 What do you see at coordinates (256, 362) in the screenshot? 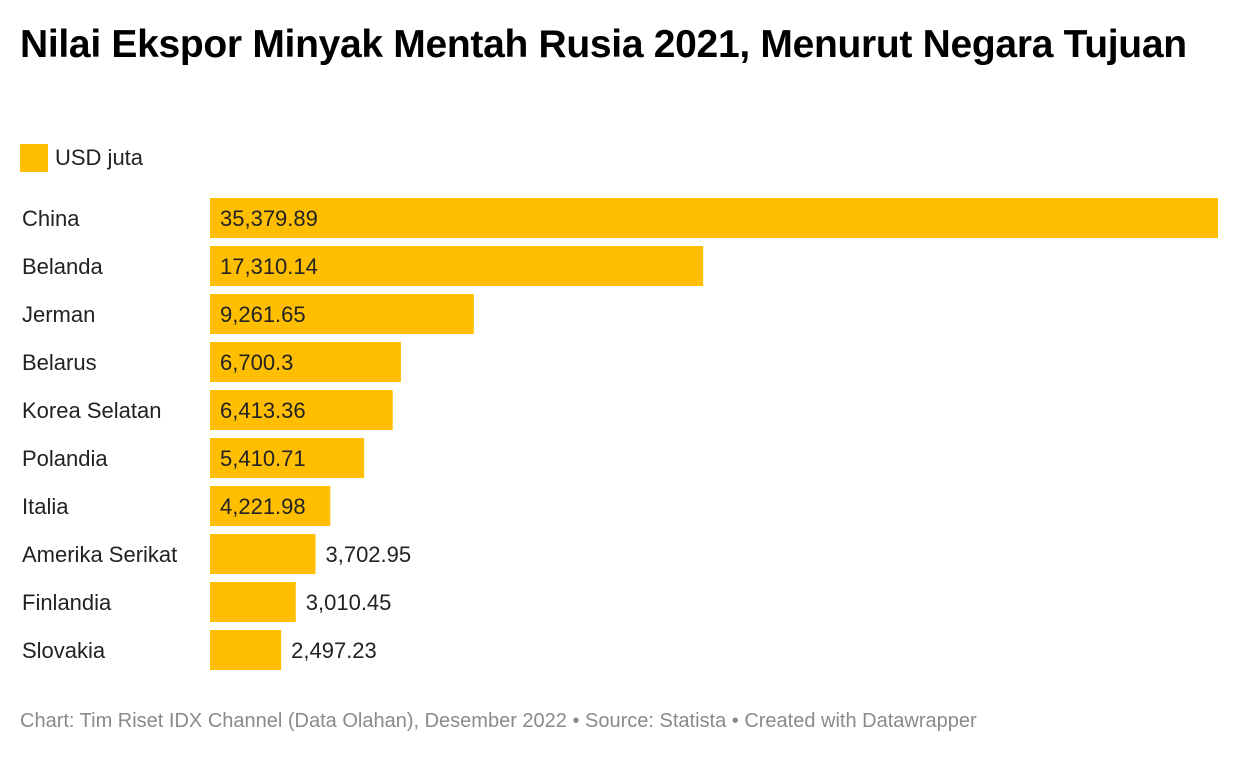
I see `value-label: 6,700.3` at bounding box center [256, 362].